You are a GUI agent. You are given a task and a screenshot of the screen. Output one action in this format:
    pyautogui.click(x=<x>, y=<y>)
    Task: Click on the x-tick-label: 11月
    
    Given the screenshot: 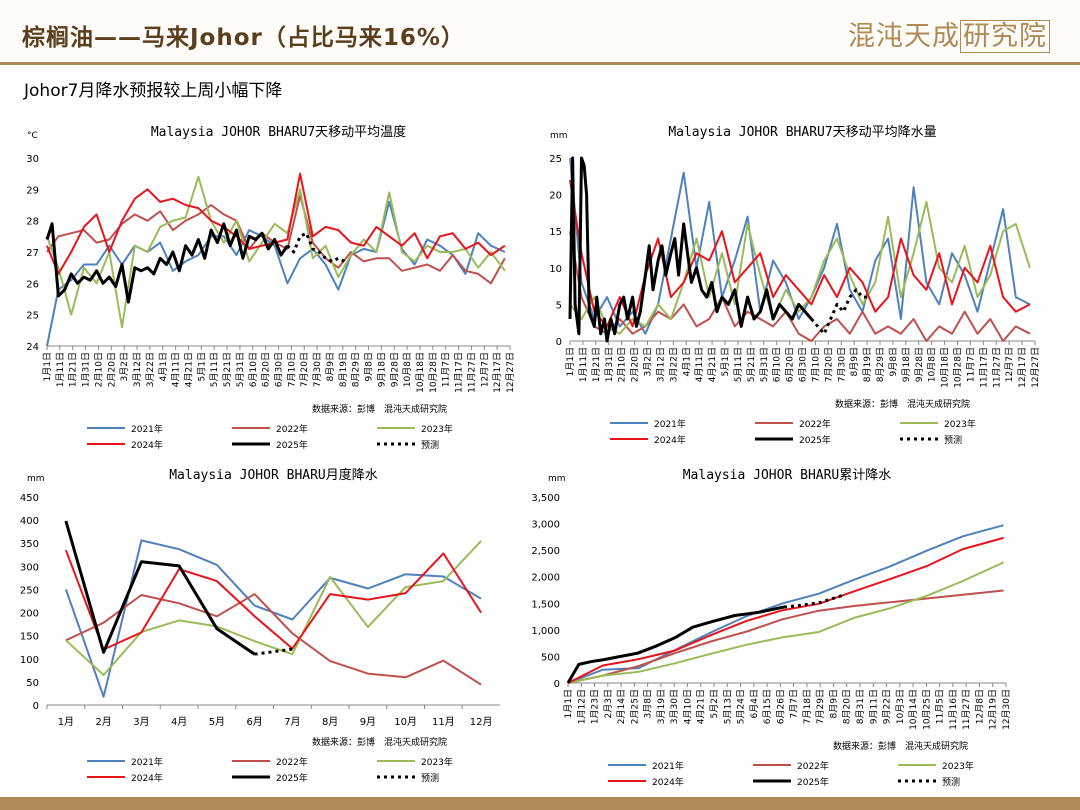 What is the action you would take?
    pyautogui.click(x=443, y=722)
    